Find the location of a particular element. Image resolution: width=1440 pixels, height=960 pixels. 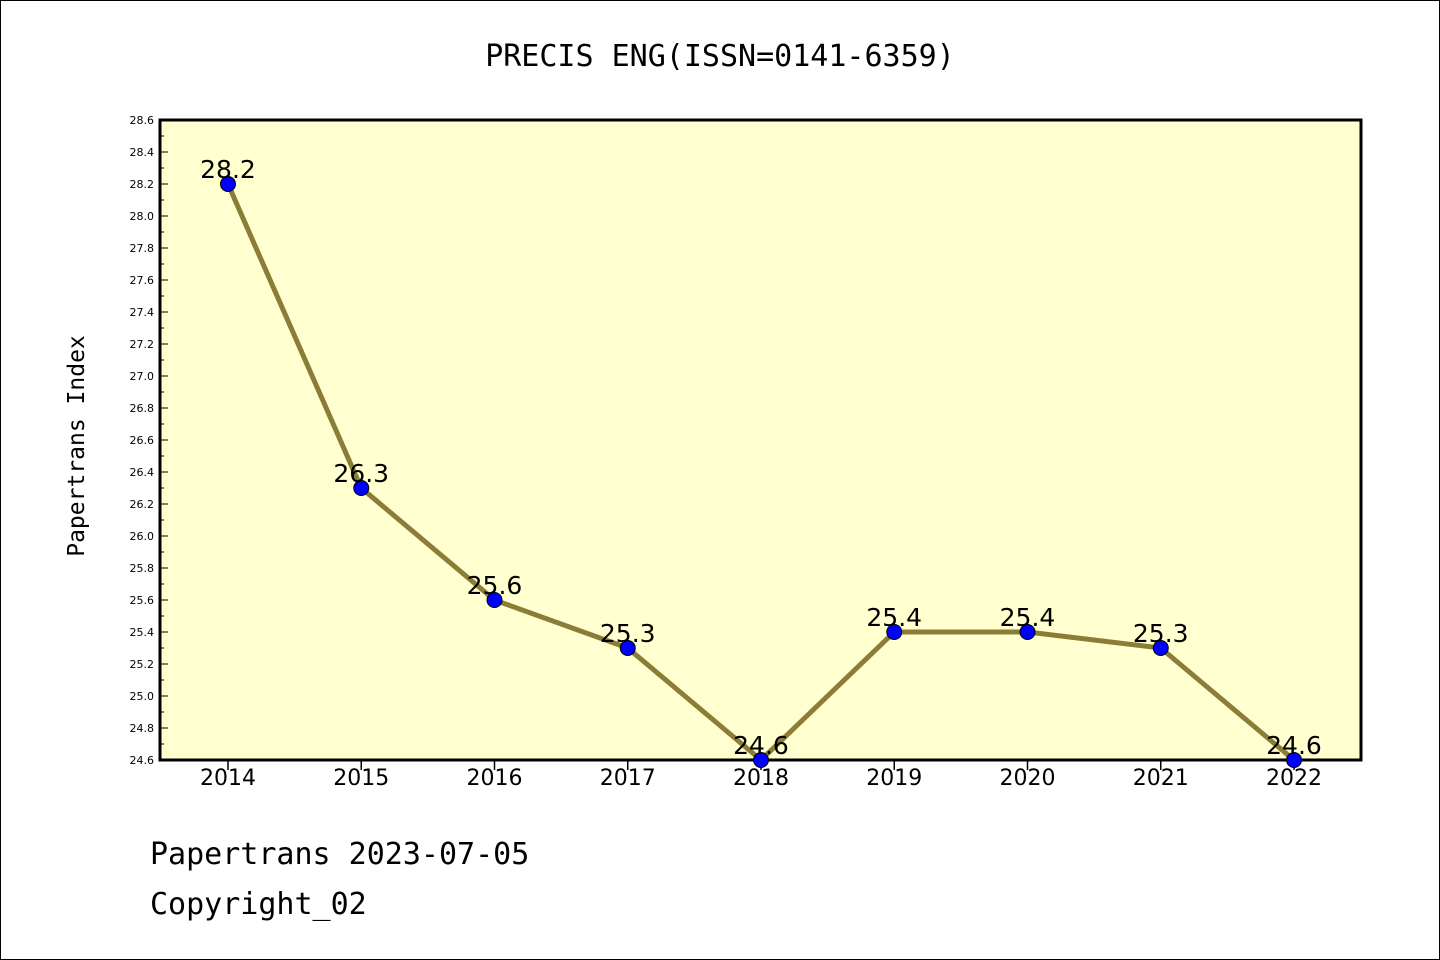

y-tick-label: 27.8 is located at coordinates (142, 248).